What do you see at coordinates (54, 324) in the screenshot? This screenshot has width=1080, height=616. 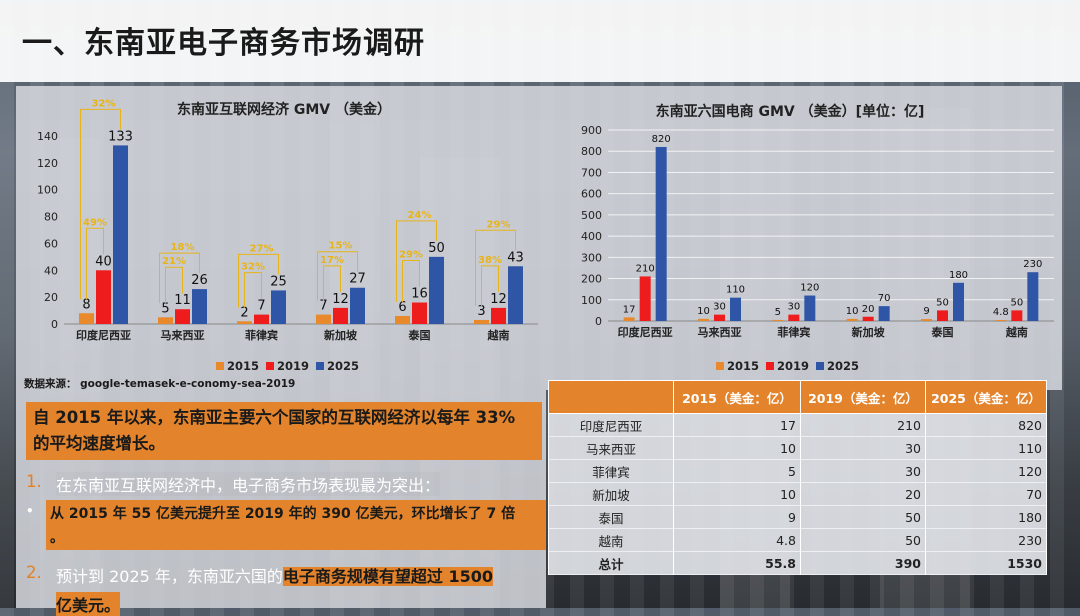 I see `y-tick-label: 0` at bounding box center [54, 324].